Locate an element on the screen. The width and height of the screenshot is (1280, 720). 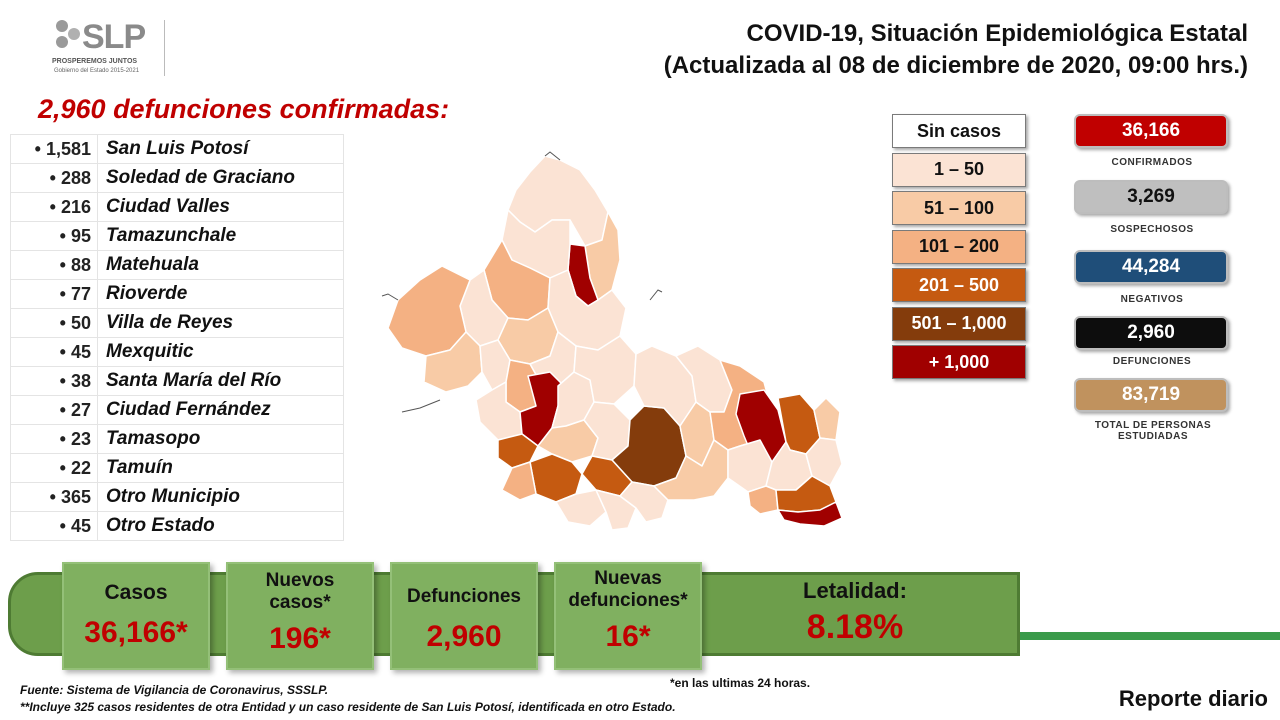
municipality-name: Otro Estado is located at coordinates (220, 526).